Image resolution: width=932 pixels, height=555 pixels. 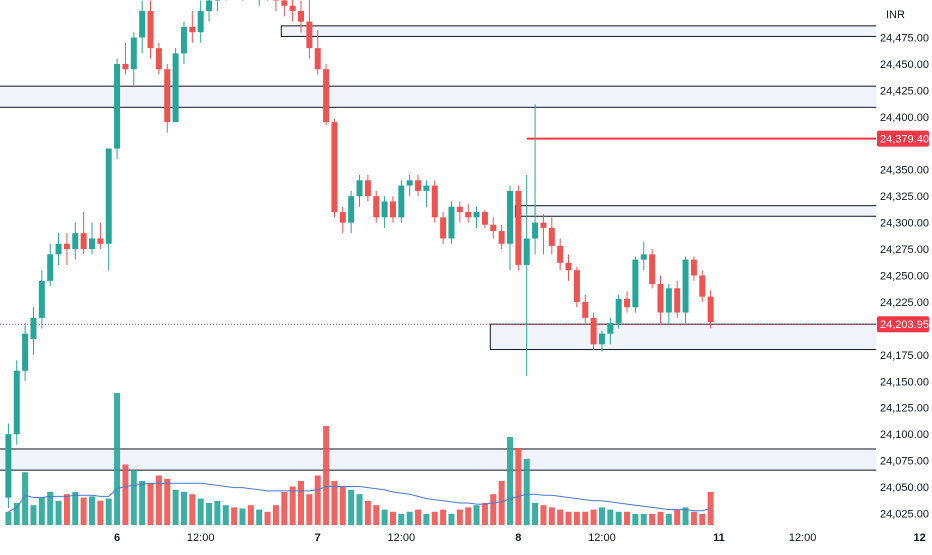 What do you see at coordinates (904, 65) in the screenshot?
I see `y-tick-label: 24,450.00` at bounding box center [904, 65].